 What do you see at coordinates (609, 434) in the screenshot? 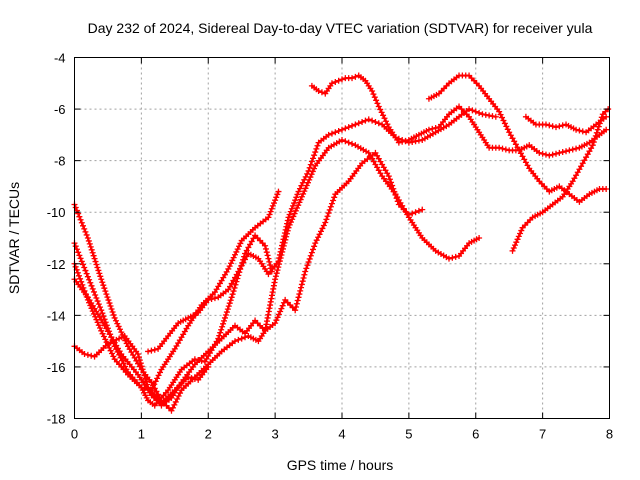
I see `x-tick-label: 8` at bounding box center [609, 434].